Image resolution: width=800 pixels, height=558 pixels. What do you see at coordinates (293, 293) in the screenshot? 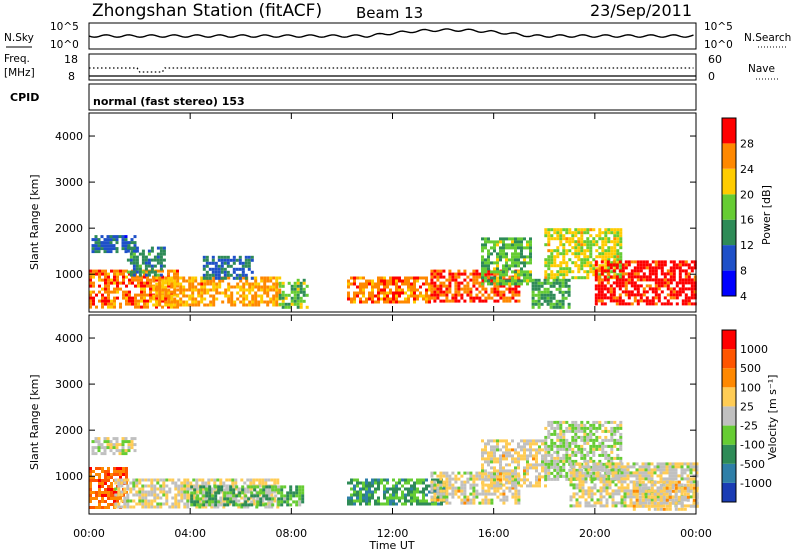
I see `echo-region` at bounding box center [293, 293].